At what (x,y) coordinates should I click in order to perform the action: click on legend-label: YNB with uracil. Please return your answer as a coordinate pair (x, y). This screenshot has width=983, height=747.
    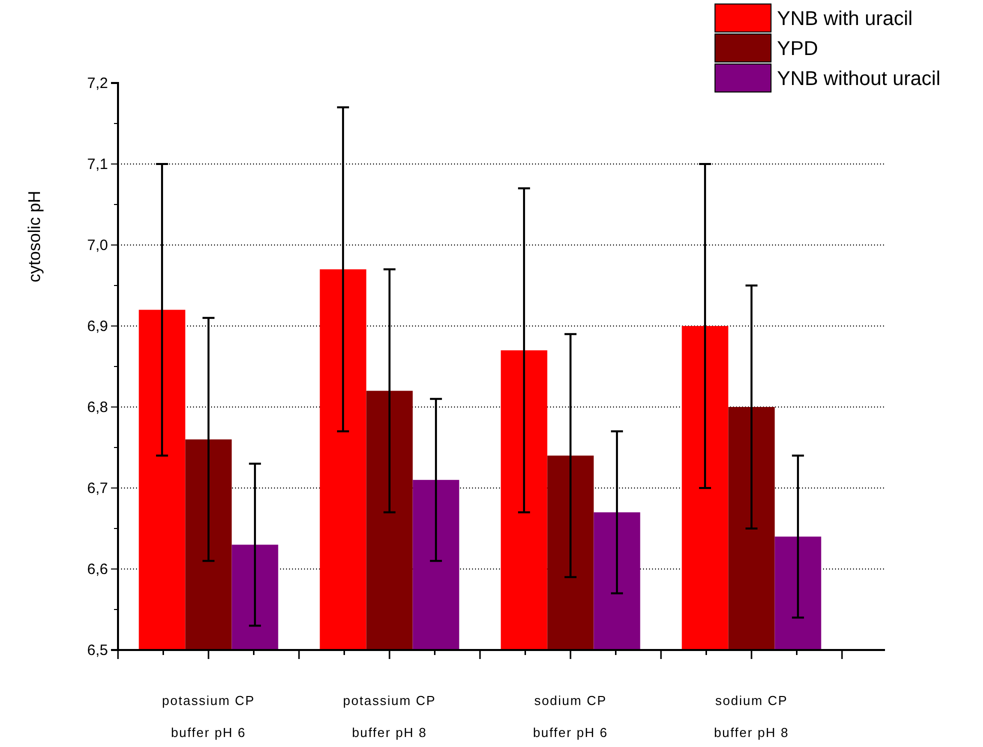
    Looking at the image, I should click on (845, 19).